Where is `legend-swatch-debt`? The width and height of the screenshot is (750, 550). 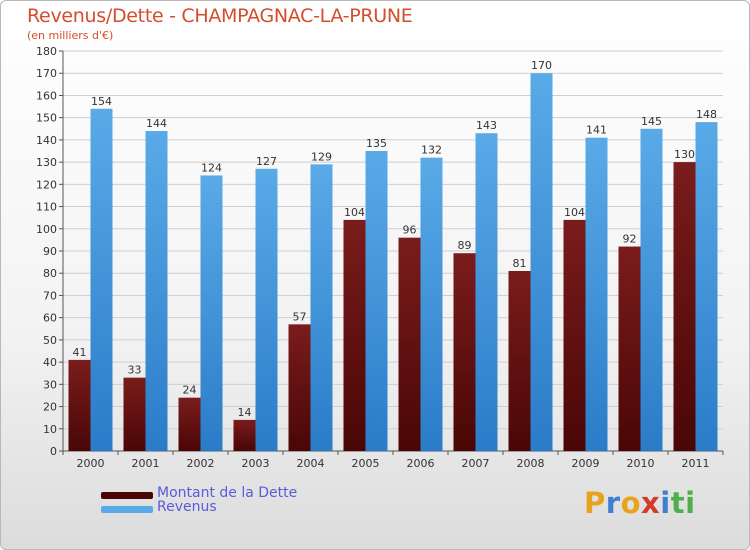
legend-swatch-debt is located at coordinates (127, 495).